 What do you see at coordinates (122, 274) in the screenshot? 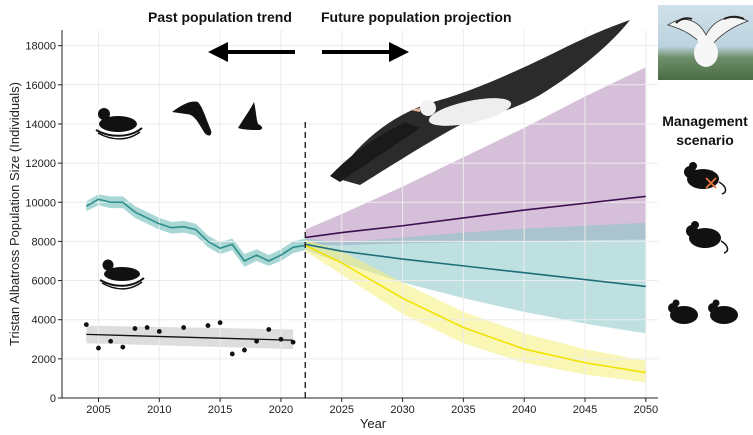
I see `breeder-nest-icon` at bounding box center [122, 274].